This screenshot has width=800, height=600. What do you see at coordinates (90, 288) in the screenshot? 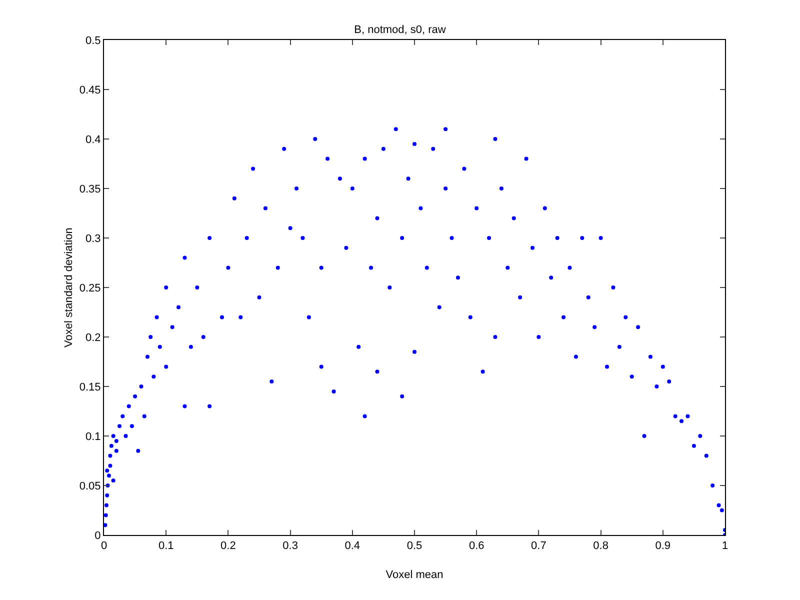
I see `y-tick-label: 0.25` at bounding box center [90, 288].